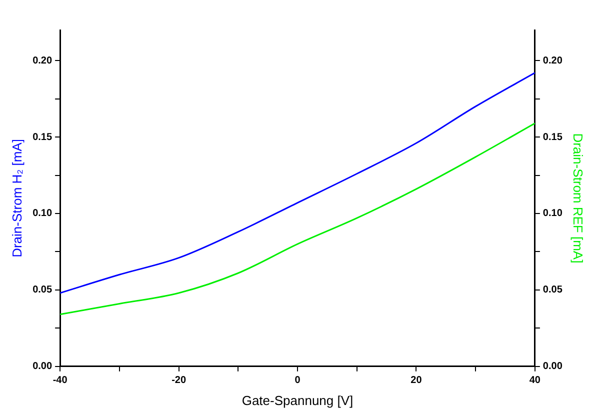 The image size is (595, 417). Describe the element at coordinates (60, 380) in the screenshot. I see `x-tick-label: -40` at that location.